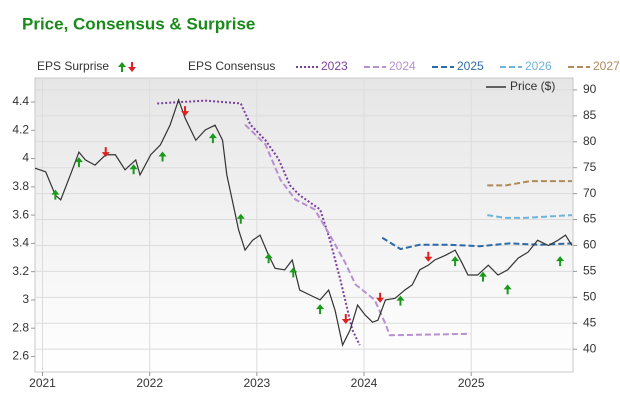 This screenshot has height=417, width=620. What do you see at coordinates (532, 86) in the screenshot?
I see `legend-label: Price ($)` at bounding box center [532, 86].